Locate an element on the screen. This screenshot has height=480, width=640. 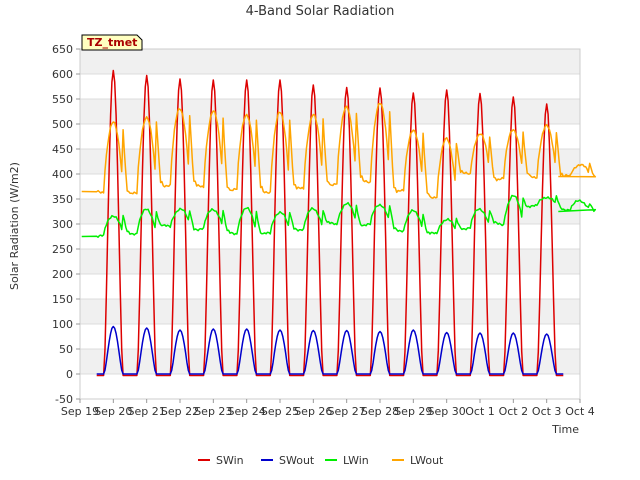
y-tick-label: 0 is located at coordinates (69, 374).